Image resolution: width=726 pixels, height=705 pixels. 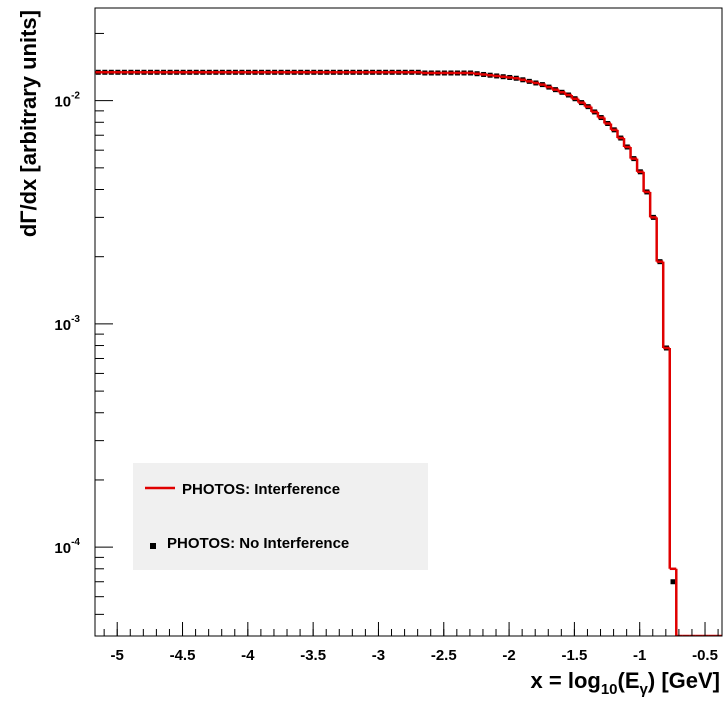 I want to click on x-axis-title: x = log10(Eγ) [GeV], so click(x=625, y=683).